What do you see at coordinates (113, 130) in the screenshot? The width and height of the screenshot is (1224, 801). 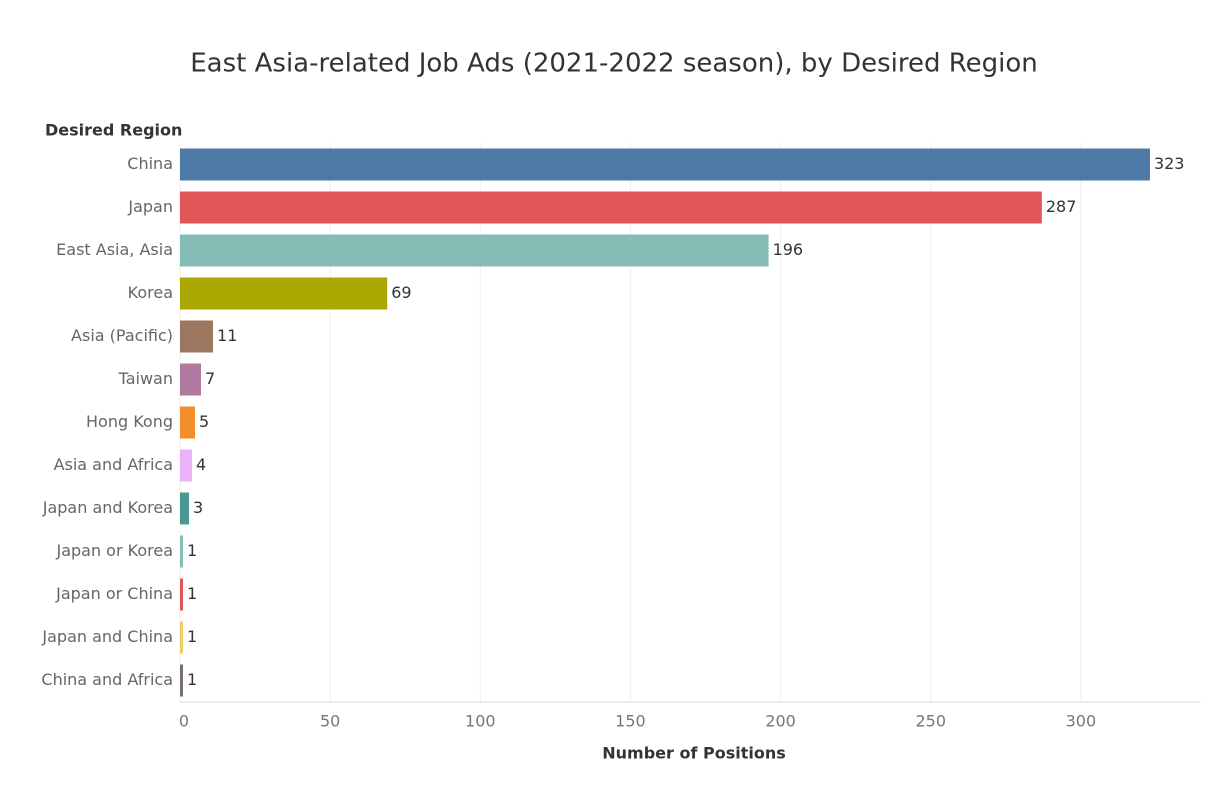 I see `category-axis-title: Desired Region` at bounding box center [113, 130].